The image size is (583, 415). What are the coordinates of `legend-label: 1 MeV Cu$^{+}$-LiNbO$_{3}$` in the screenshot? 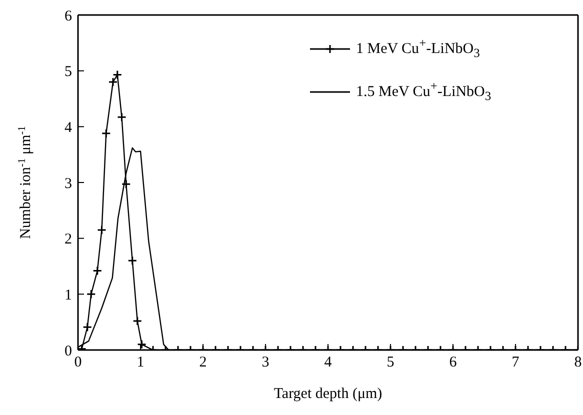 It's located at (418, 48).